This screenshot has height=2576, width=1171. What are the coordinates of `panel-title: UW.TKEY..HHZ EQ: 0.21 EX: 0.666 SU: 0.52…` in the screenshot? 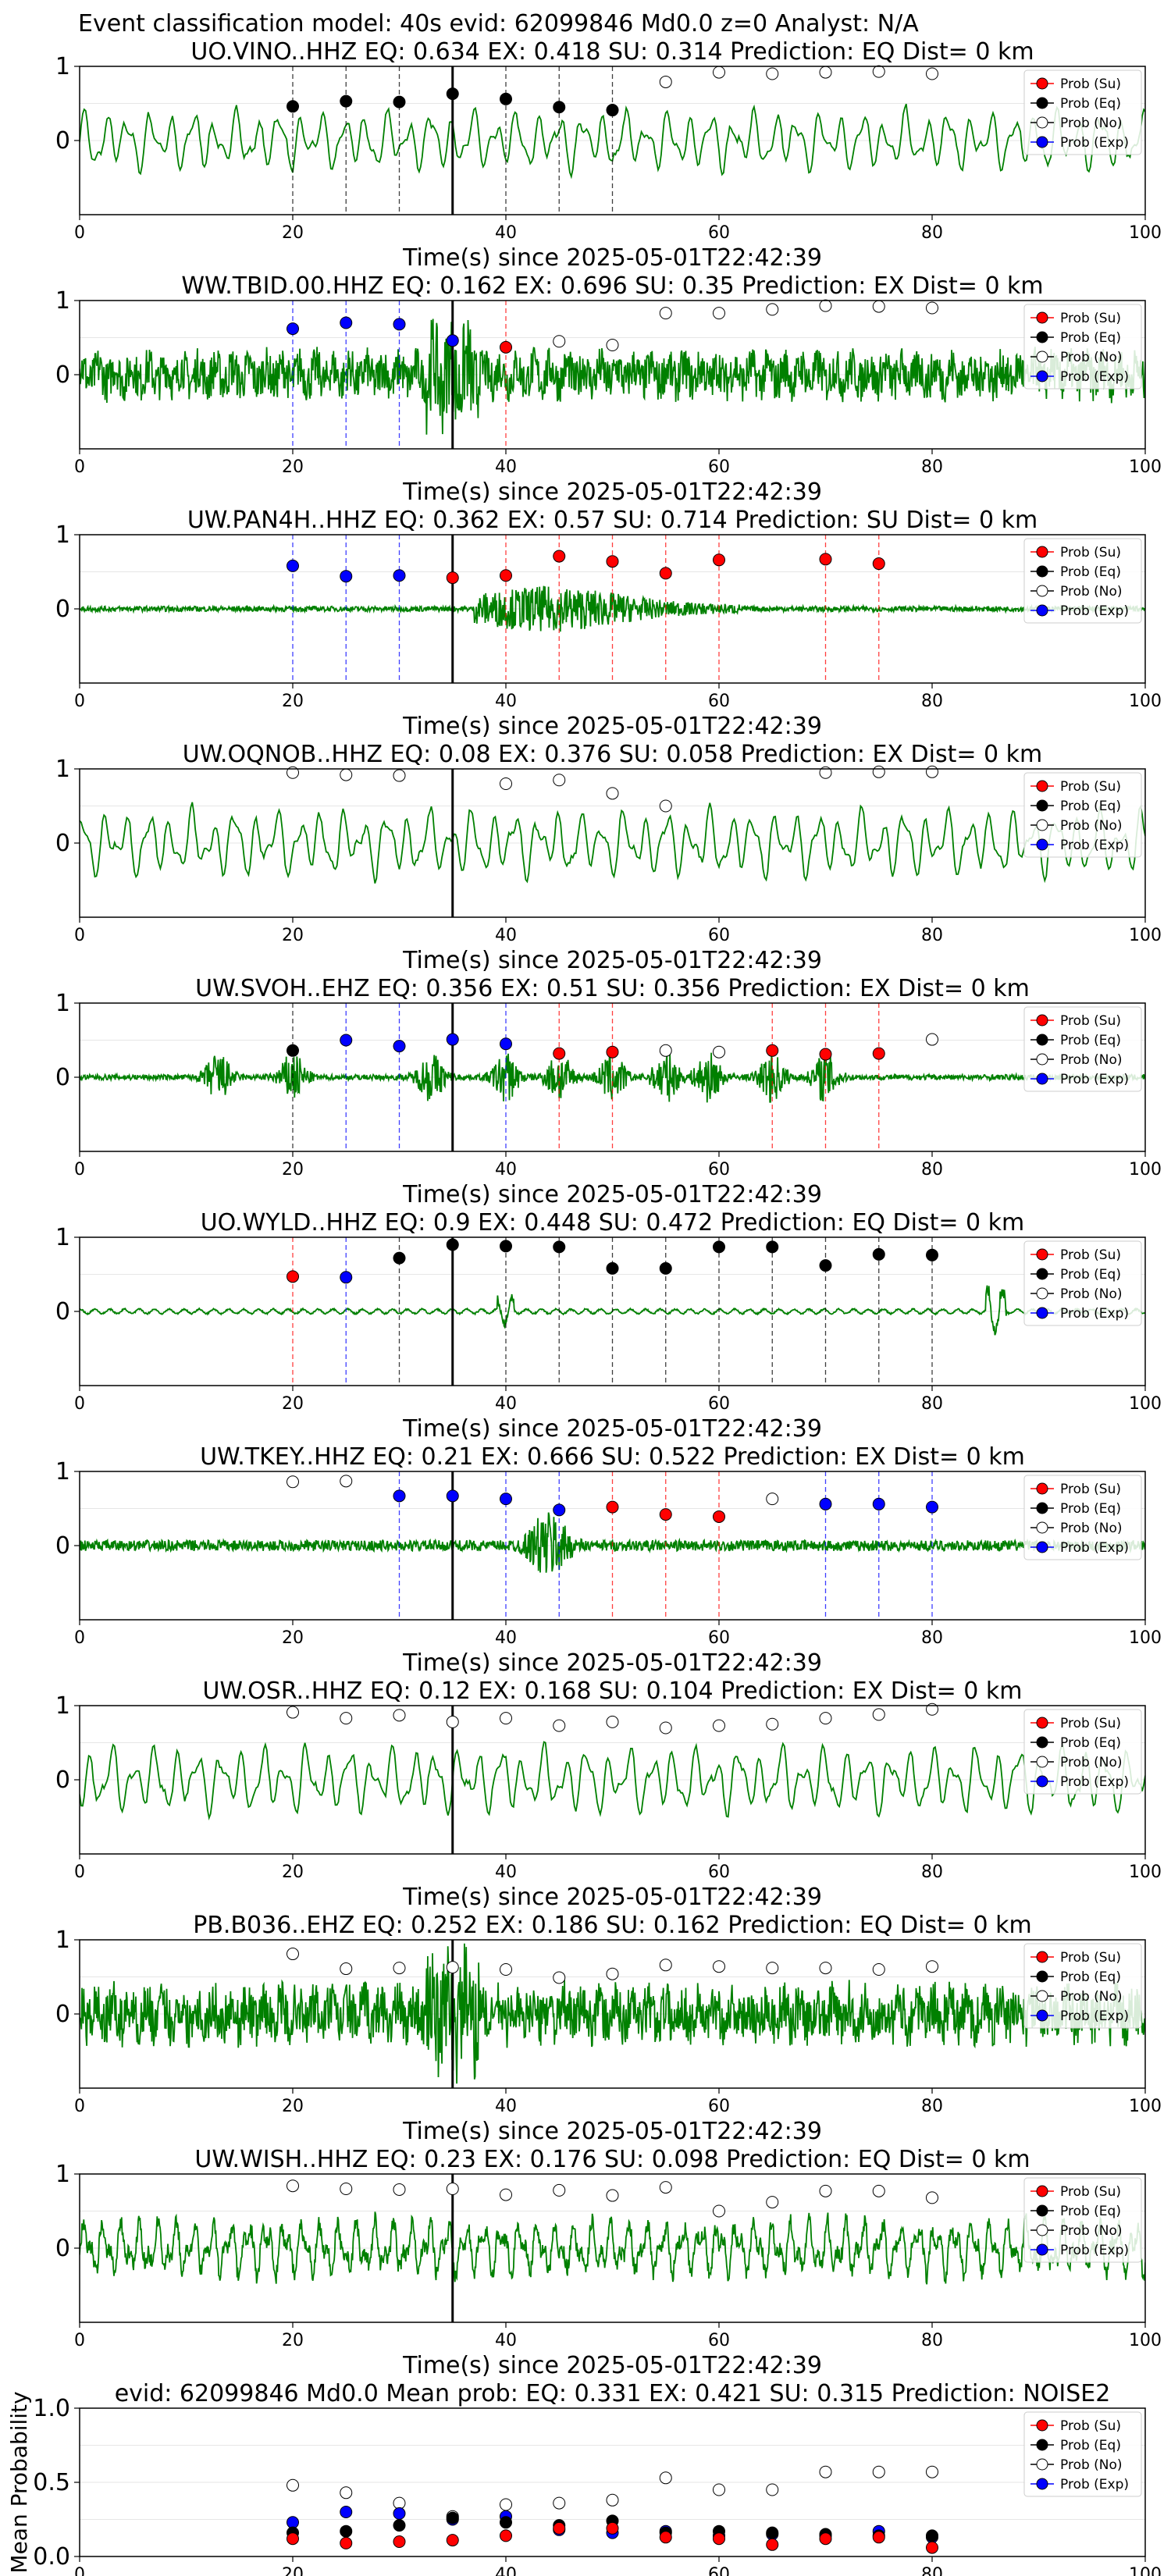 It's located at (612, 1457).